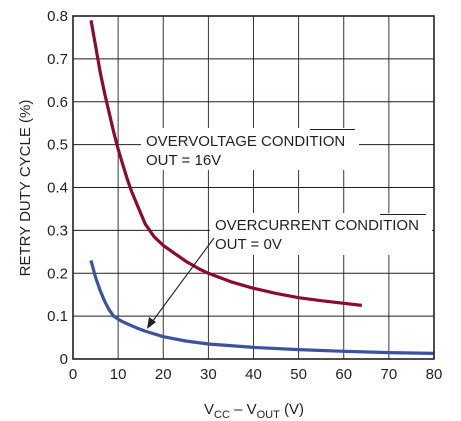 The height and width of the screenshot is (421, 461). I want to click on y-tick-label: 0.2, so click(57, 273).